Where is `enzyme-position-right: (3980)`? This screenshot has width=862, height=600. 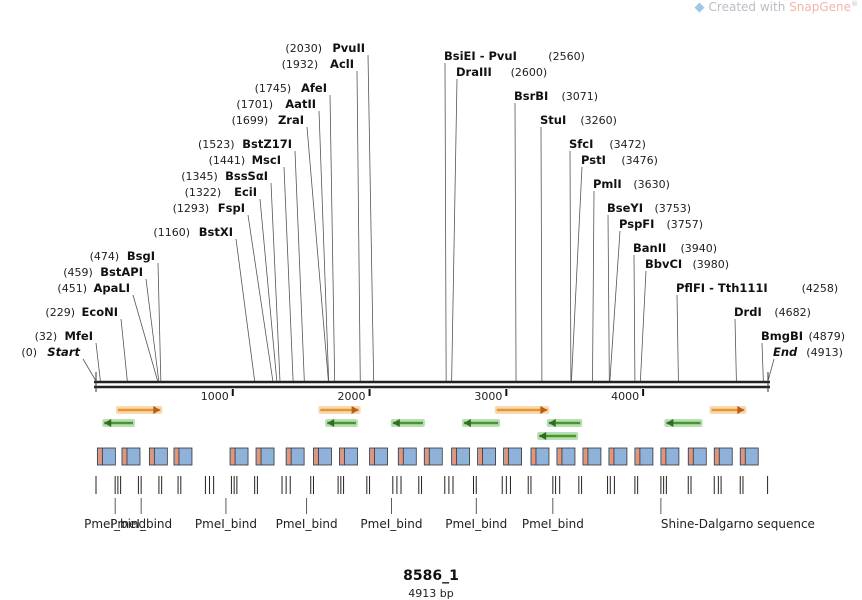
enzyme-position-right: (3980) is located at coordinates (711, 264).